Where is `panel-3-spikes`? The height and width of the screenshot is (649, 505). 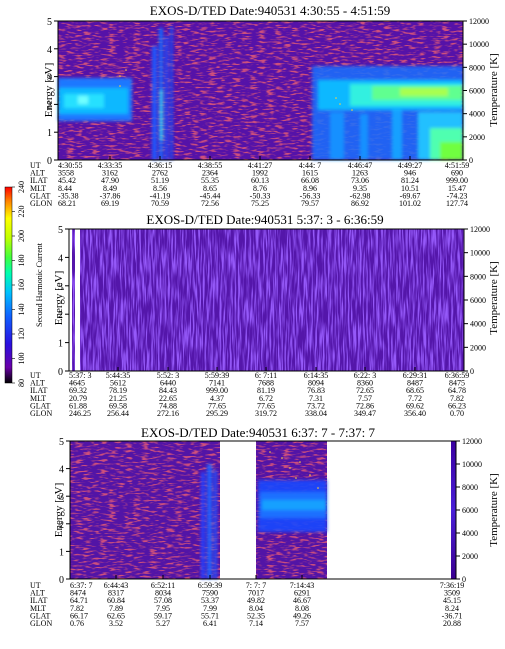
panel-3-spikes is located at coordinates (209, 521).